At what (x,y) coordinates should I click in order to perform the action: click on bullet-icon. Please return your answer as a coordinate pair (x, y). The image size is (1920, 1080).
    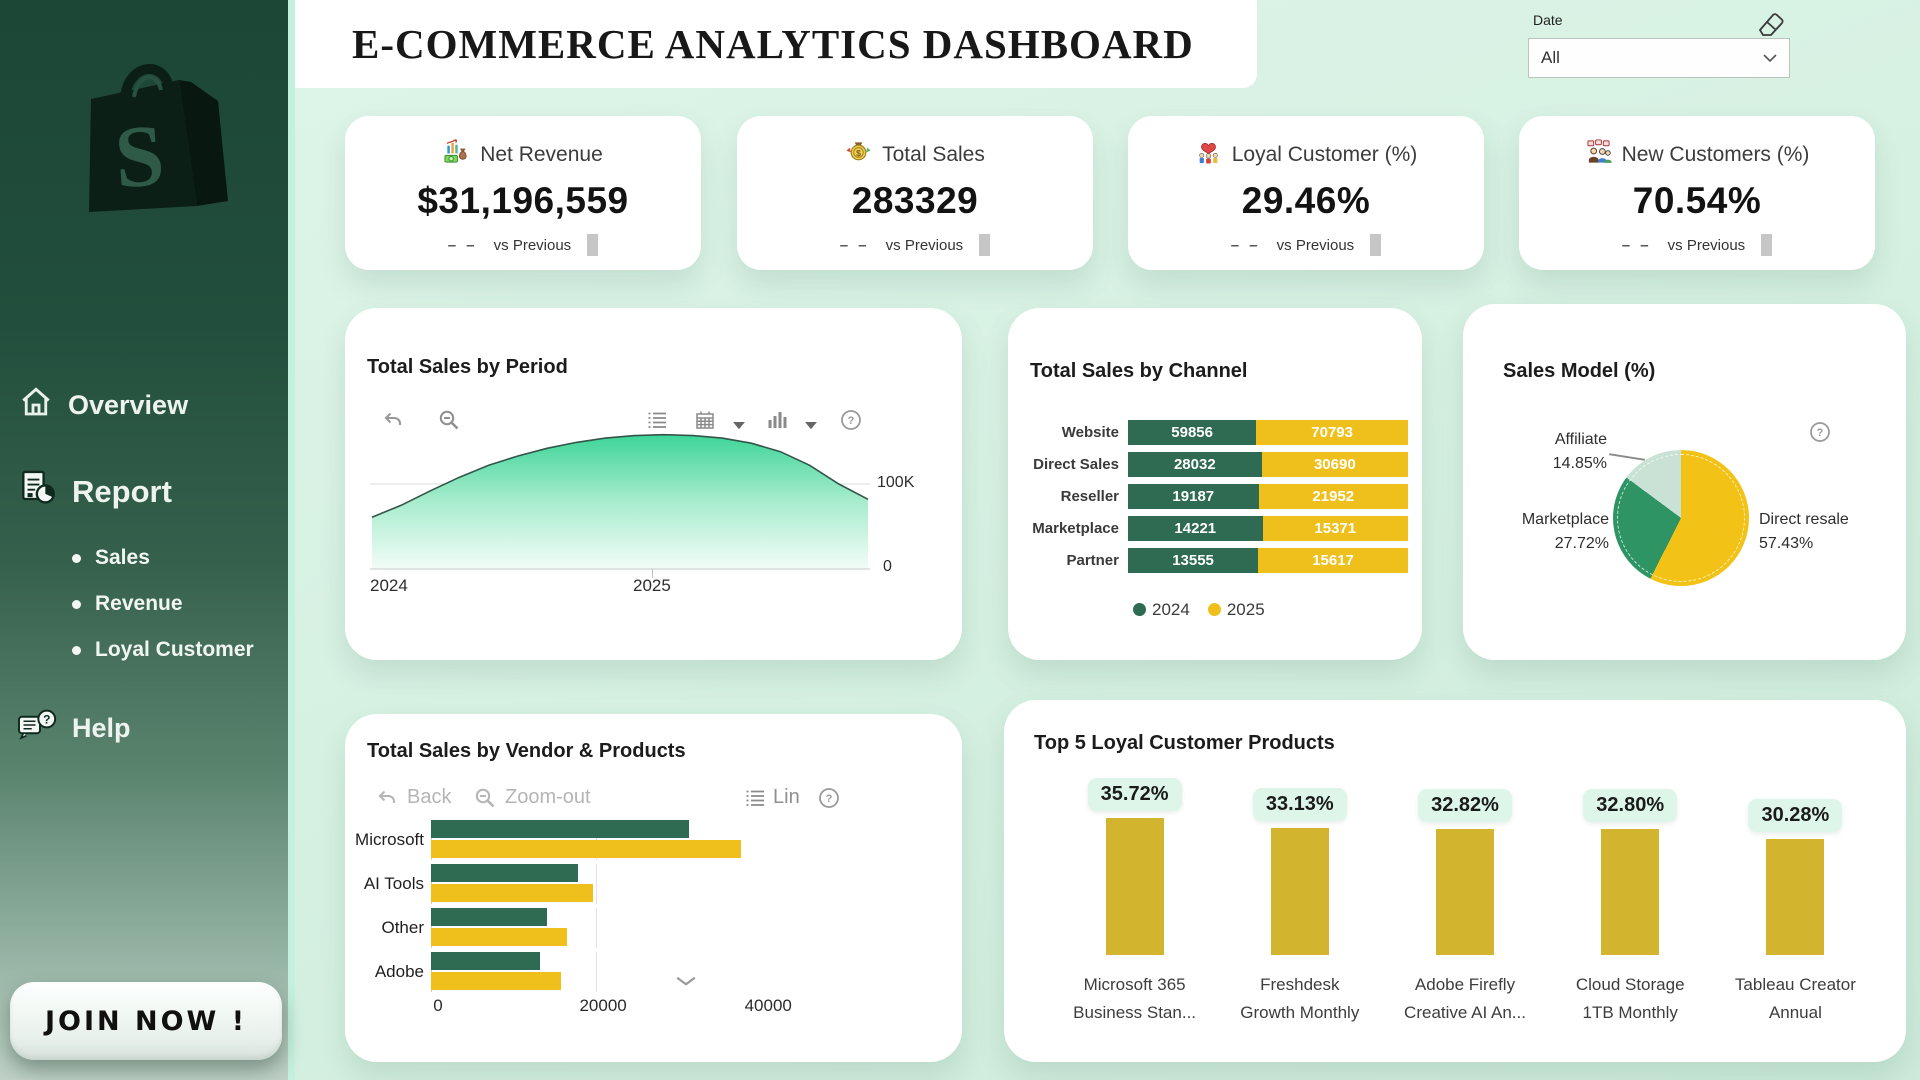
    Looking at the image, I should click on (76, 558).